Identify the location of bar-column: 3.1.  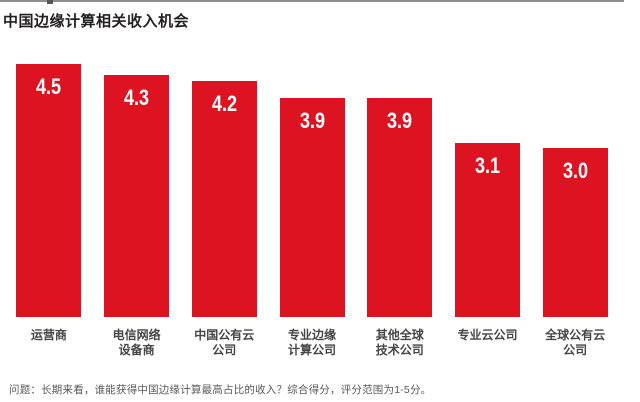
(488, 230).